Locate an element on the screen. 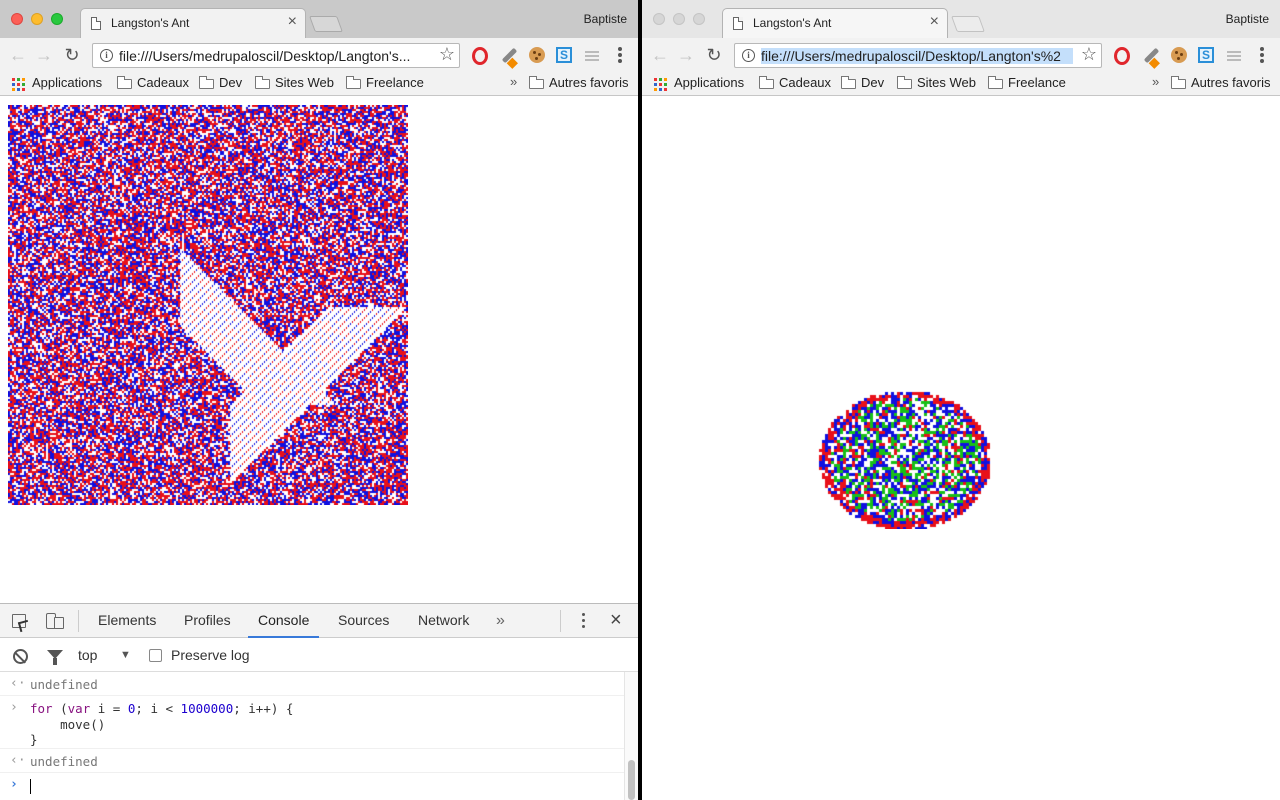 This screenshot has width=1280, height=800. window-divider is located at coordinates (640, 400).